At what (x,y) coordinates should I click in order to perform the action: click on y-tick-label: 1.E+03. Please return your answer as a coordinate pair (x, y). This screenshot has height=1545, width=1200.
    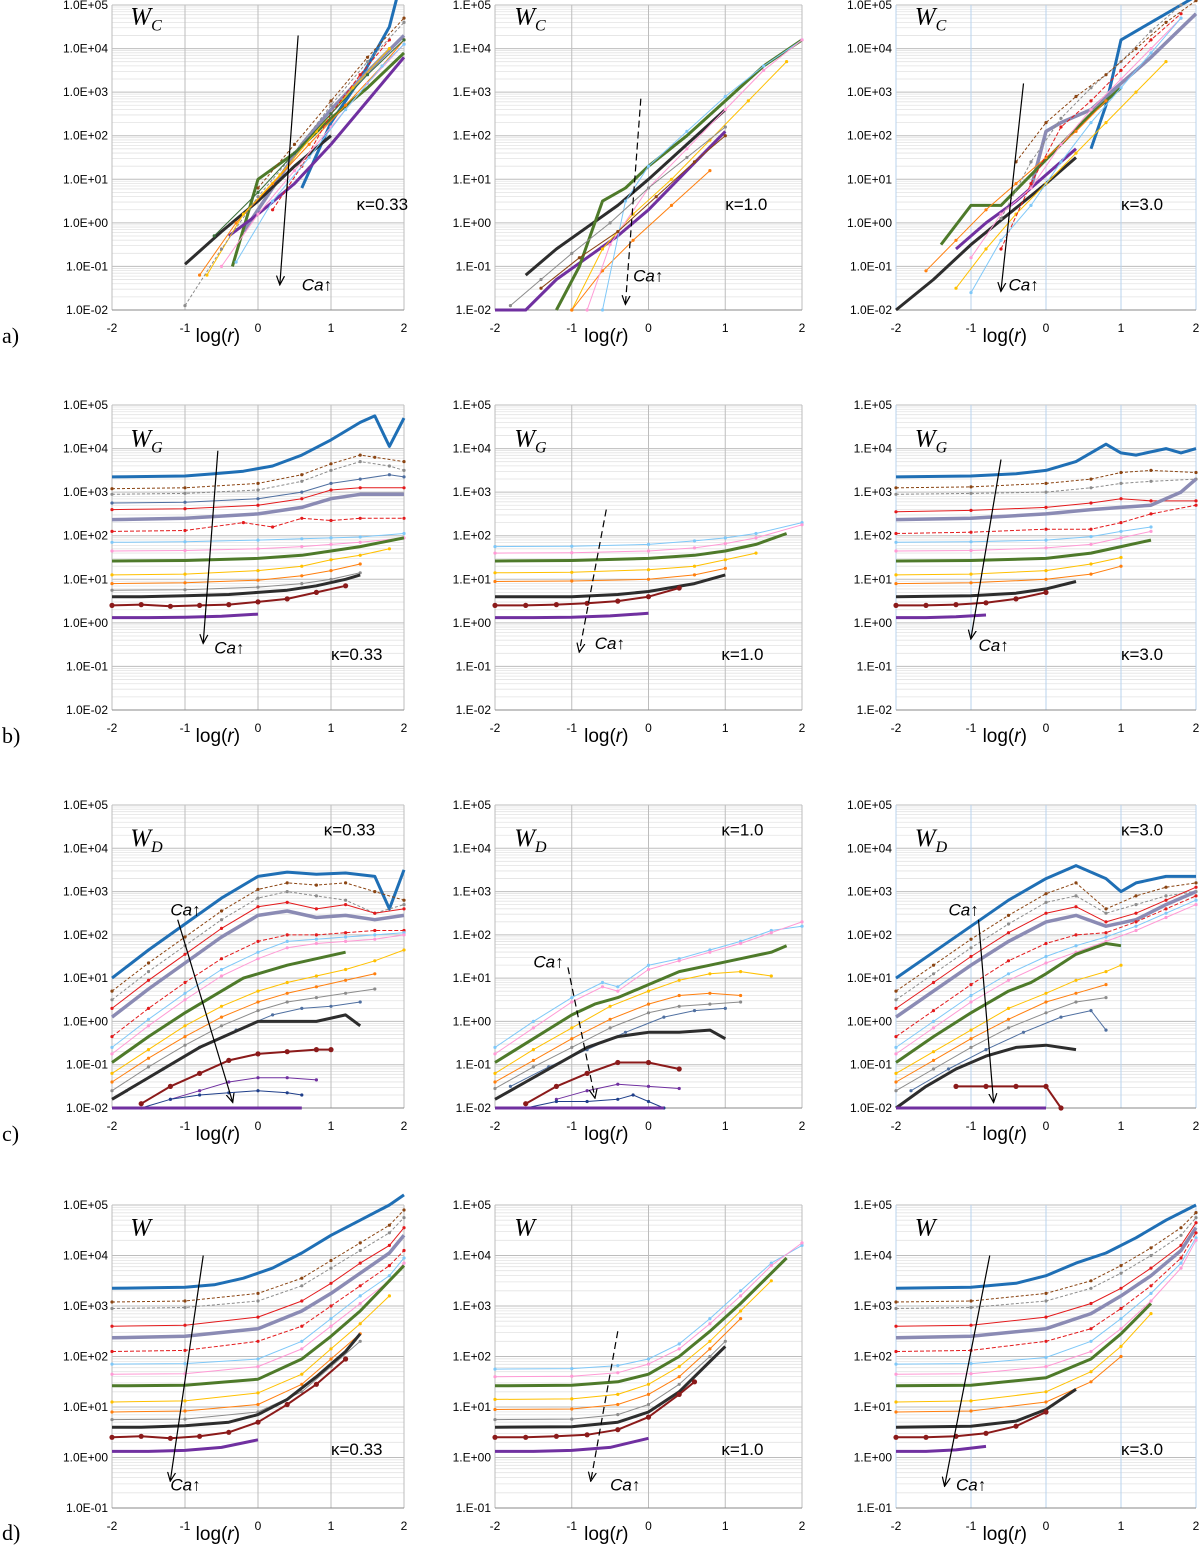
    Looking at the image, I should click on (472, 492).